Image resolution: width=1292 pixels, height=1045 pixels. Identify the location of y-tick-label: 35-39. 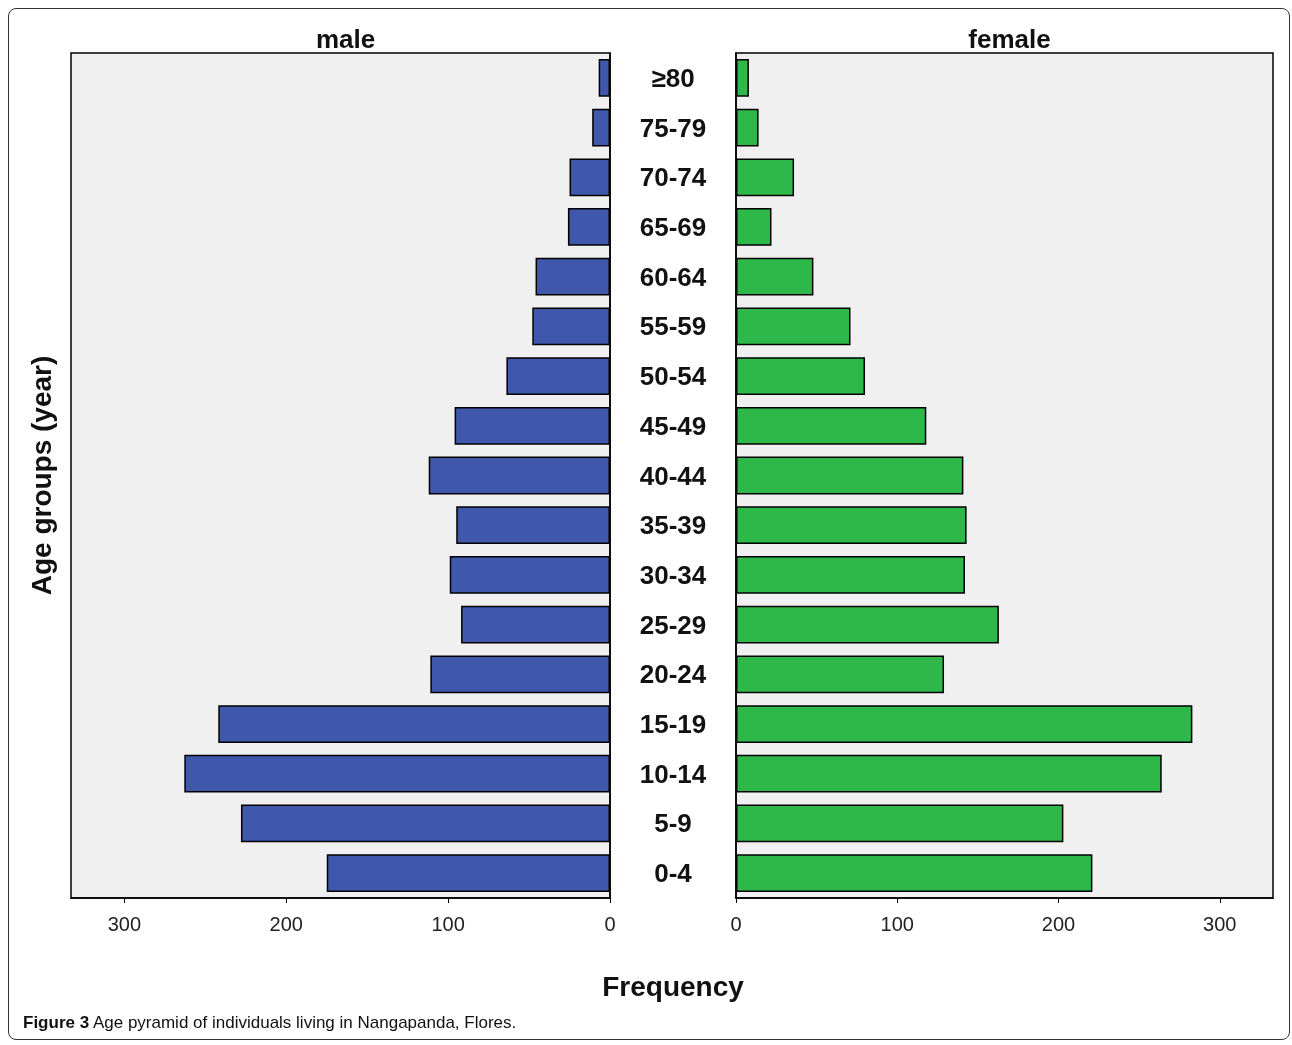
(673, 525).